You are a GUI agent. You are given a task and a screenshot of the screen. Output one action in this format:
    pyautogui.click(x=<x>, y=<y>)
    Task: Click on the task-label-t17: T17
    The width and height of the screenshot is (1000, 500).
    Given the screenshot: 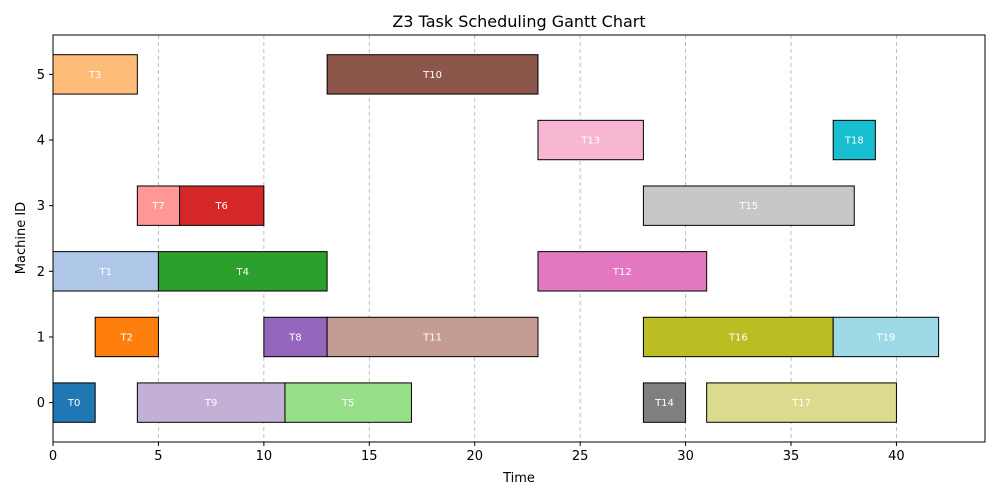 What is the action you would take?
    pyautogui.click(x=801, y=403)
    